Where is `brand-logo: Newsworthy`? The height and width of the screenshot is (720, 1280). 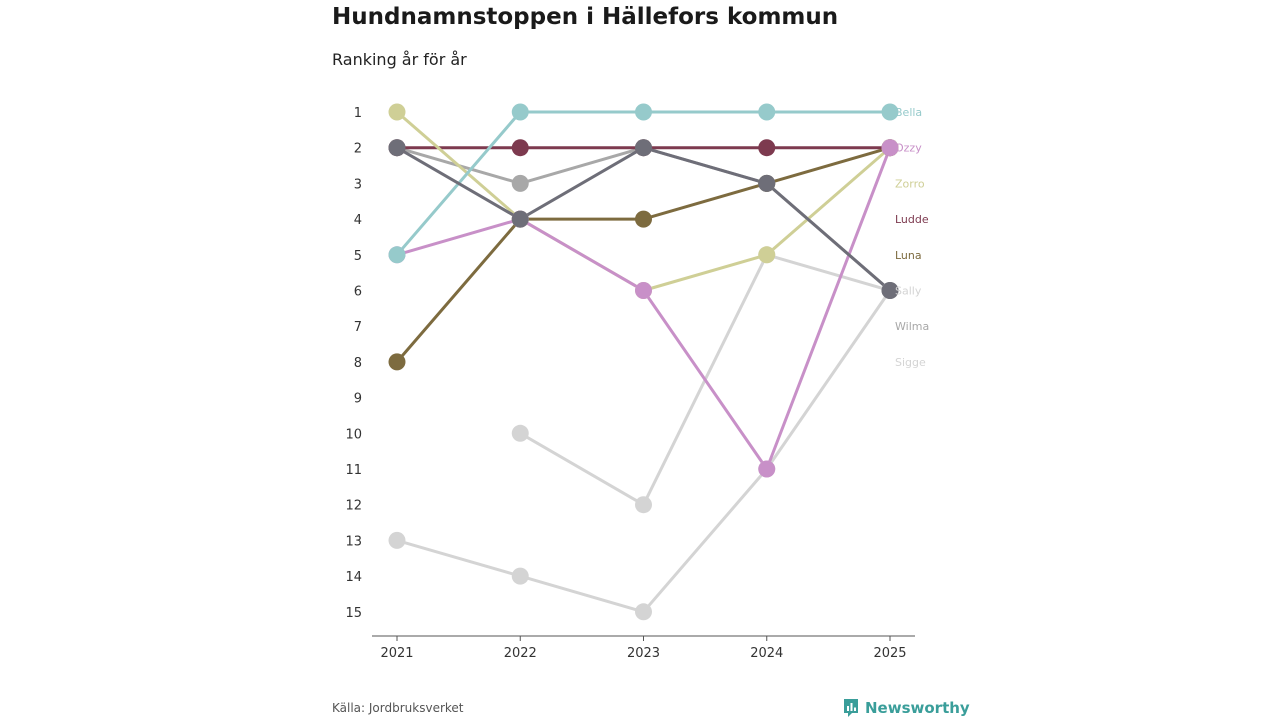
brand-logo: Newsworthy is located at coordinates (906, 708).